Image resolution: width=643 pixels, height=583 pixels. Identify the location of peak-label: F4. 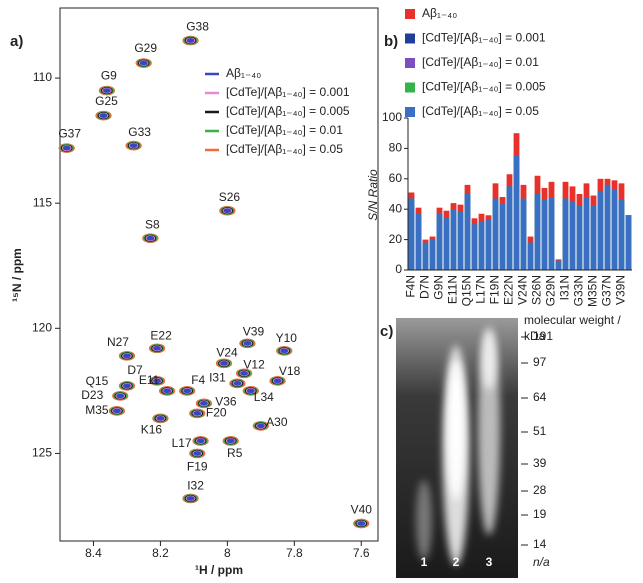
(198, 380).